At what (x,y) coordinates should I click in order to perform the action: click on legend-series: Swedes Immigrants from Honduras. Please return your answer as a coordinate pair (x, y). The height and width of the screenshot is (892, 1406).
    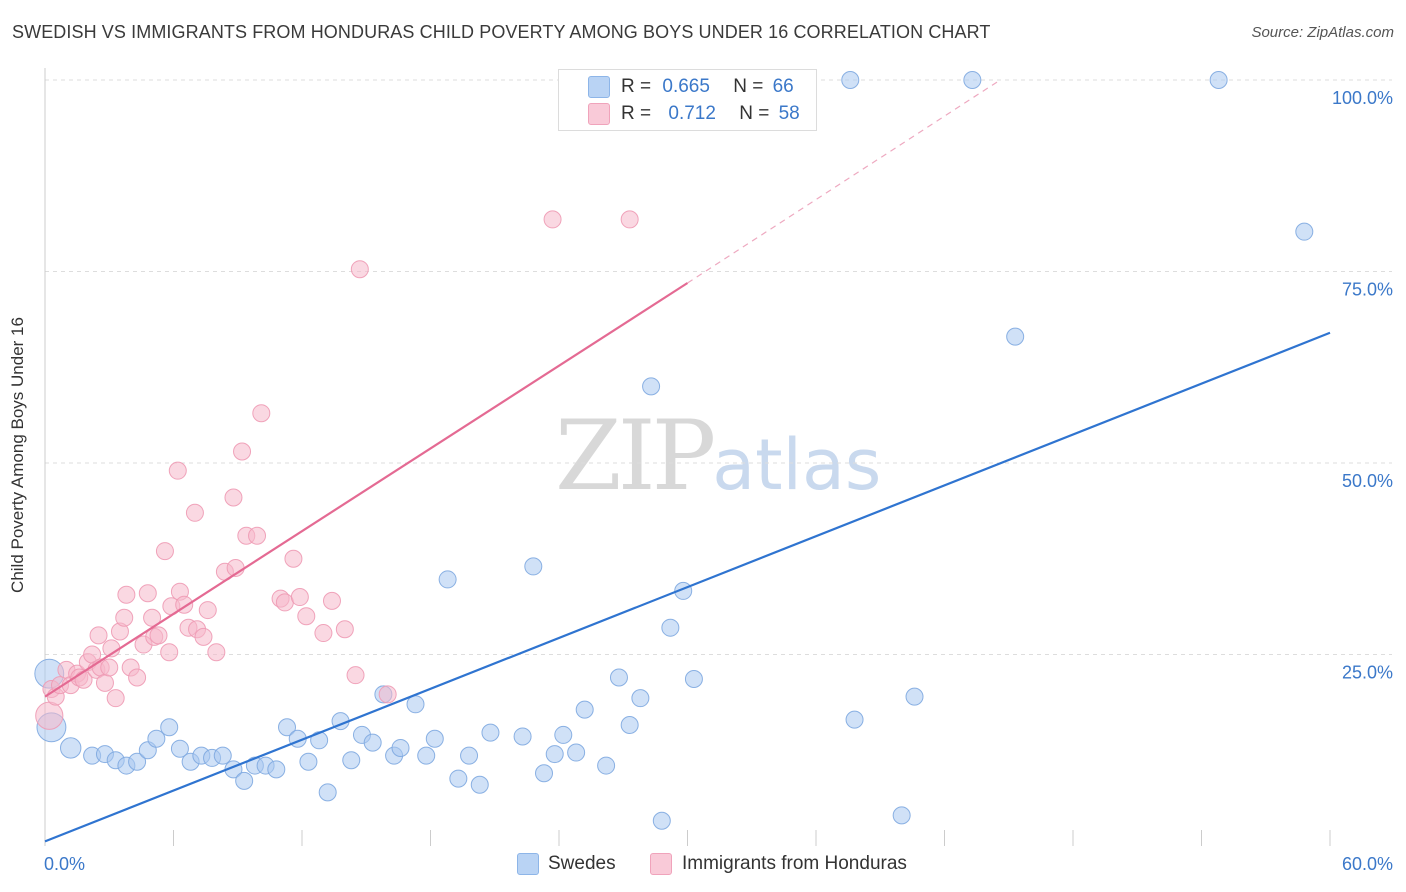
    Looking at the image, I should click on (703, 864).